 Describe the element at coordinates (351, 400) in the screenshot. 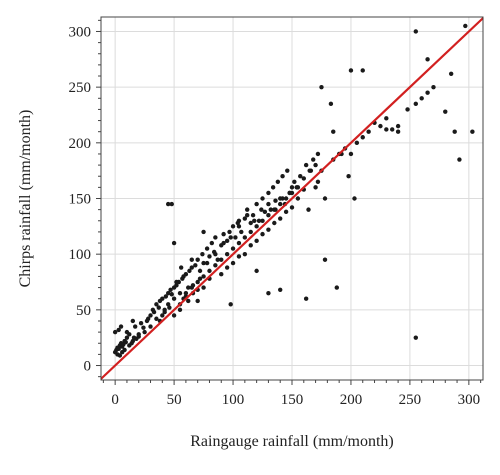

I see `x-tick-label: 200` at that location.